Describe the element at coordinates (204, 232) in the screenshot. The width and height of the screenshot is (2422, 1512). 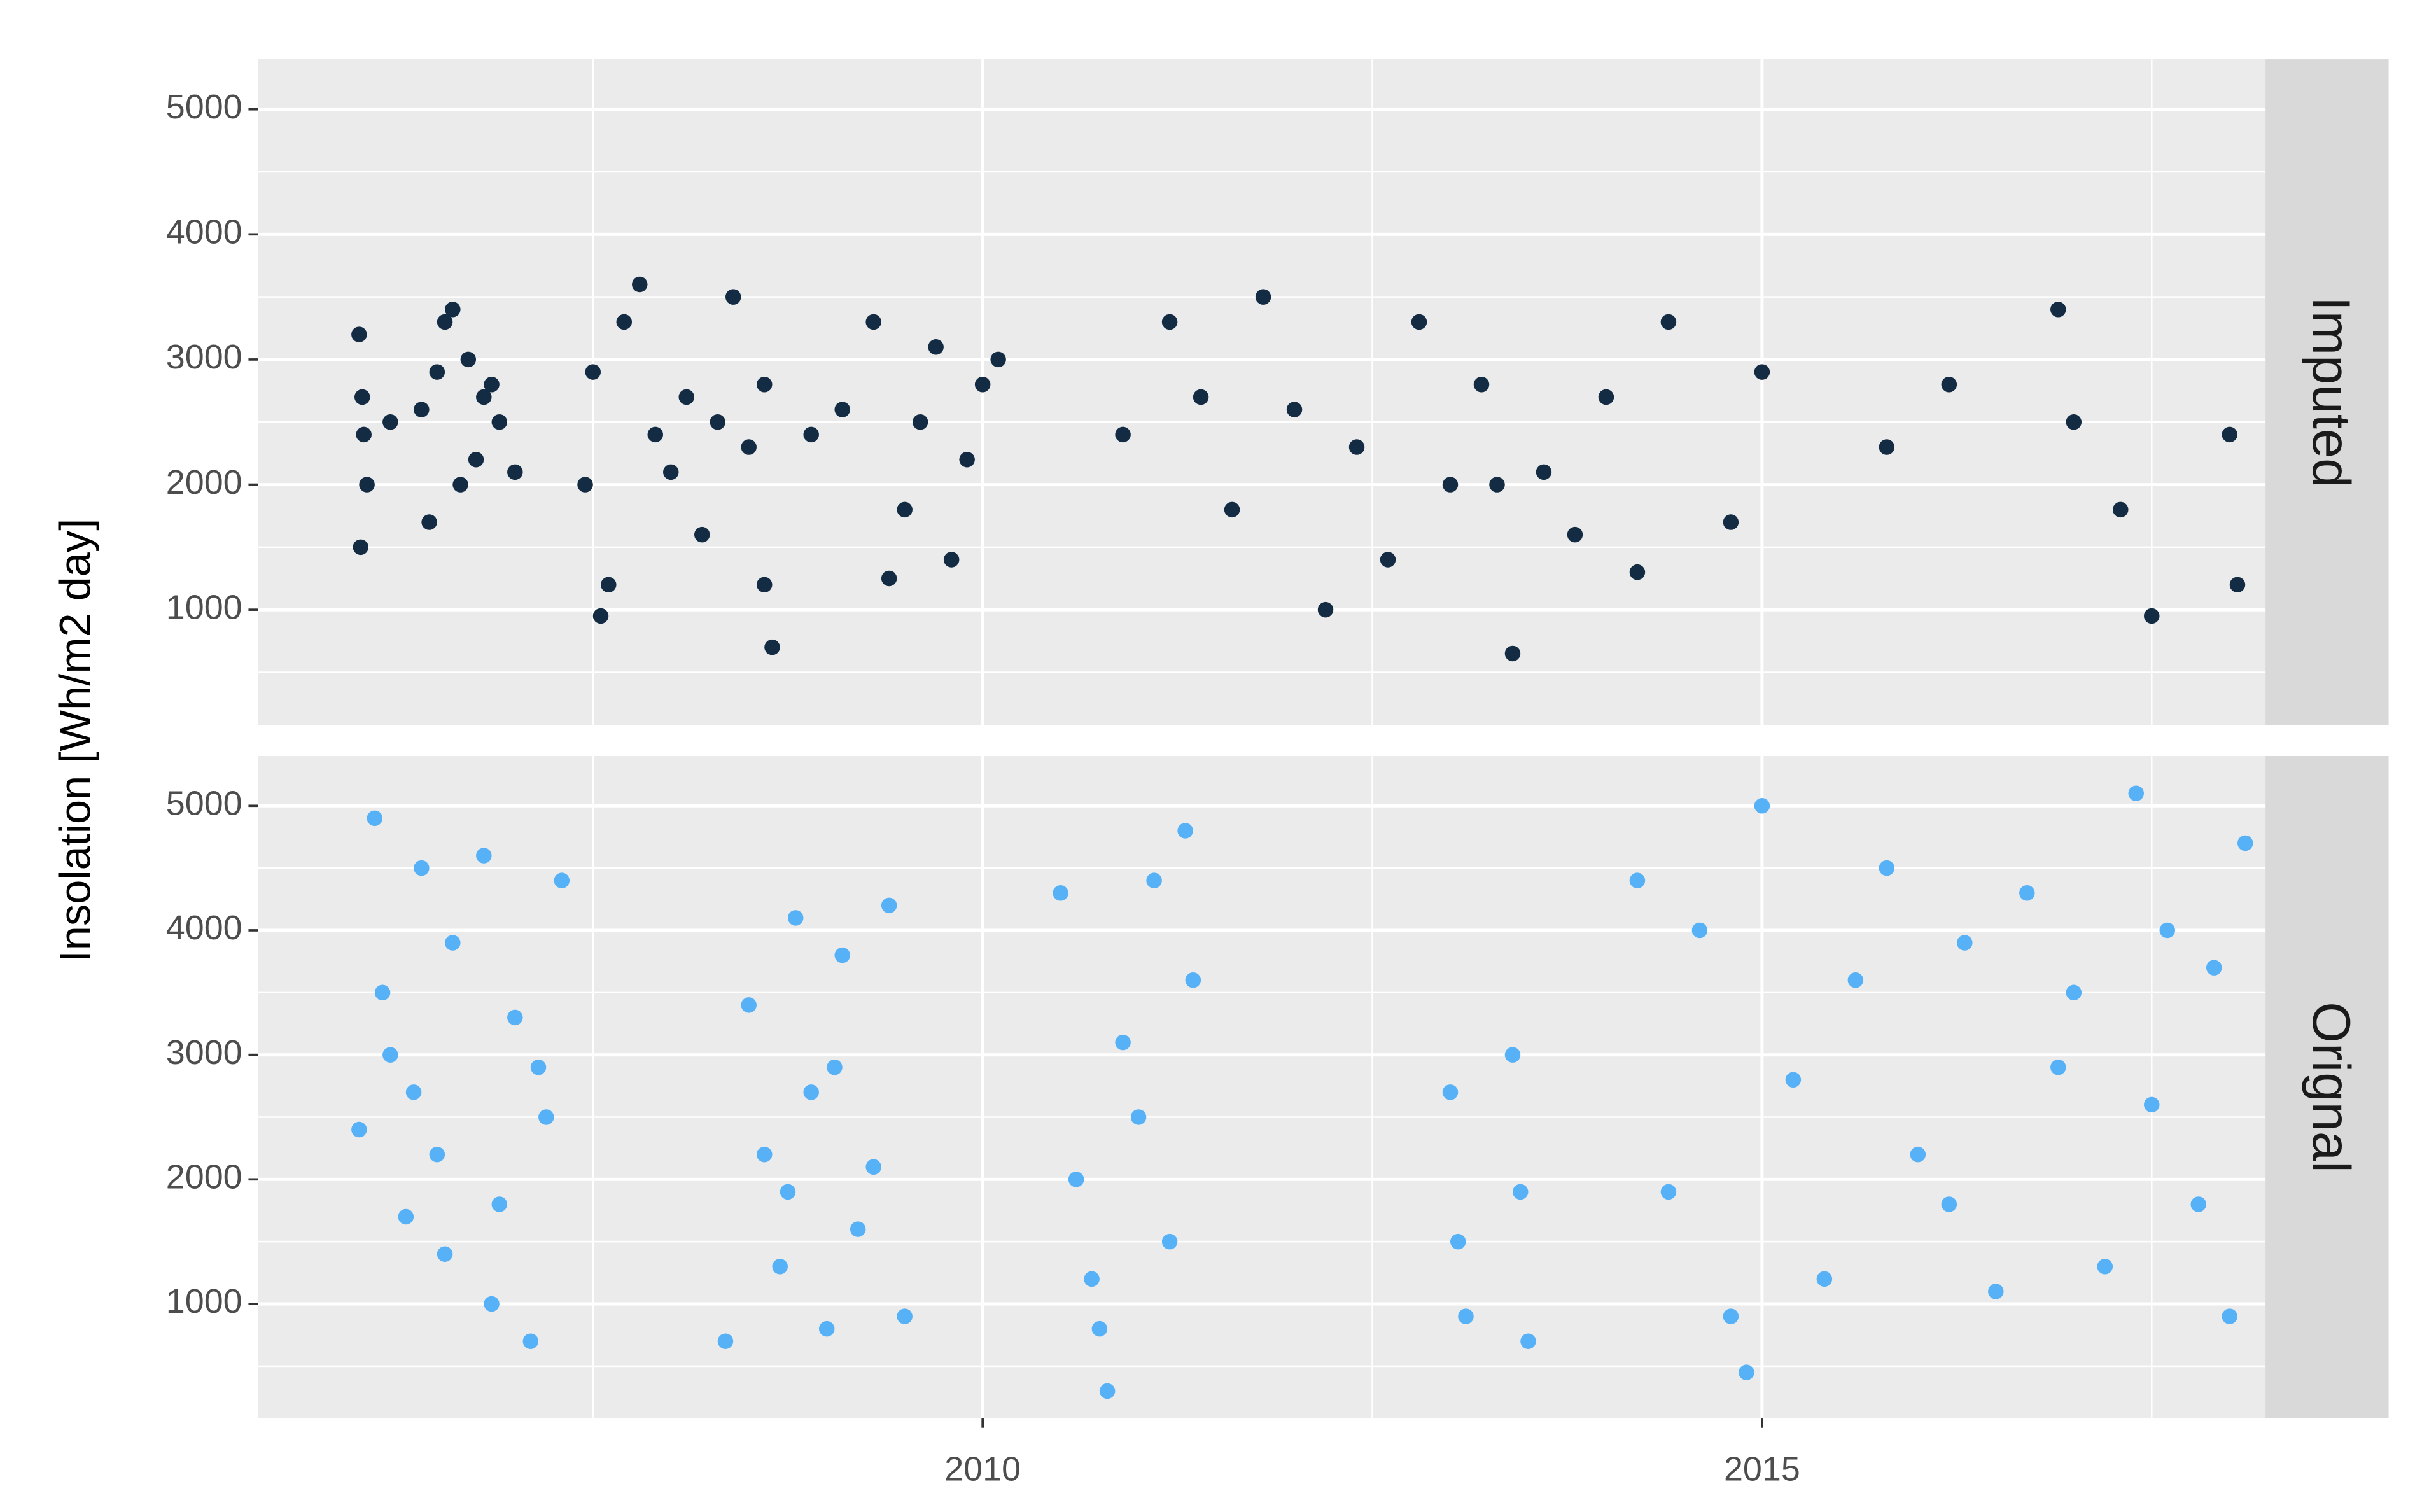
I see `y-tick-label: 4000` at that location.